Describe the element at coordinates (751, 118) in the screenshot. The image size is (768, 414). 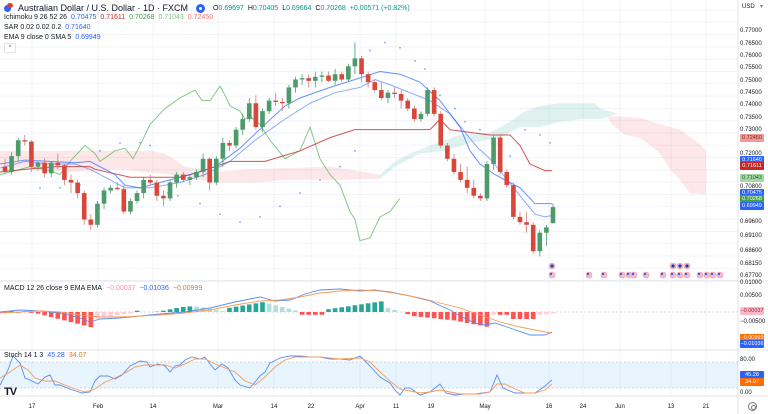
I see `price-tick: 0.73500` at that location.